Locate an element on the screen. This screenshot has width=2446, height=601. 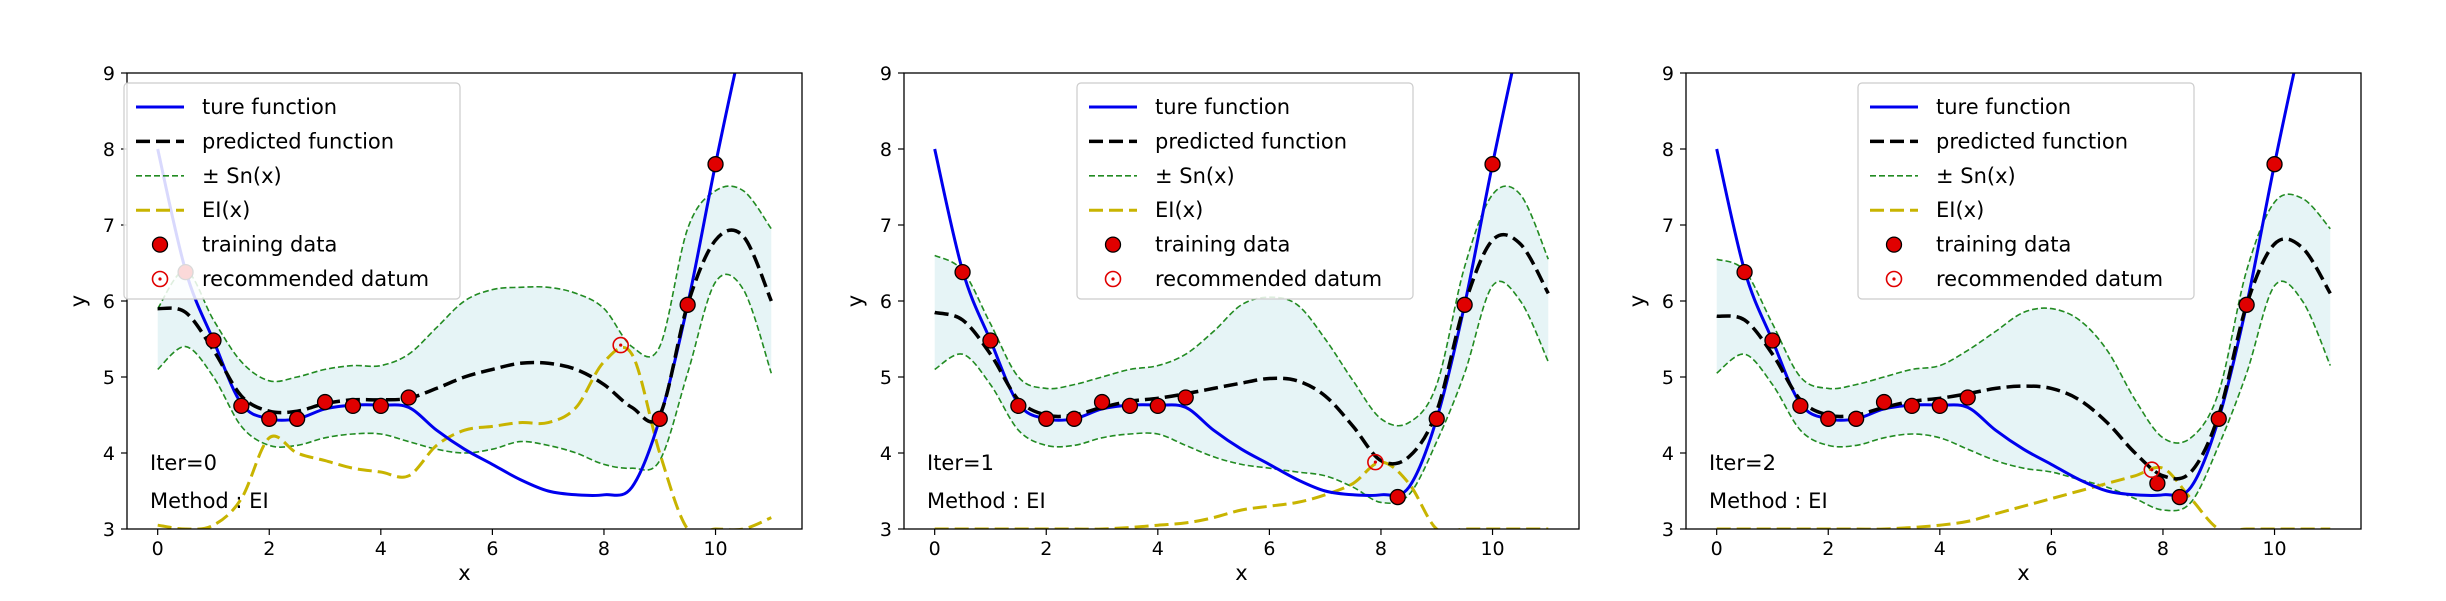
series-predicted-function is located at coordinates (465, 326).